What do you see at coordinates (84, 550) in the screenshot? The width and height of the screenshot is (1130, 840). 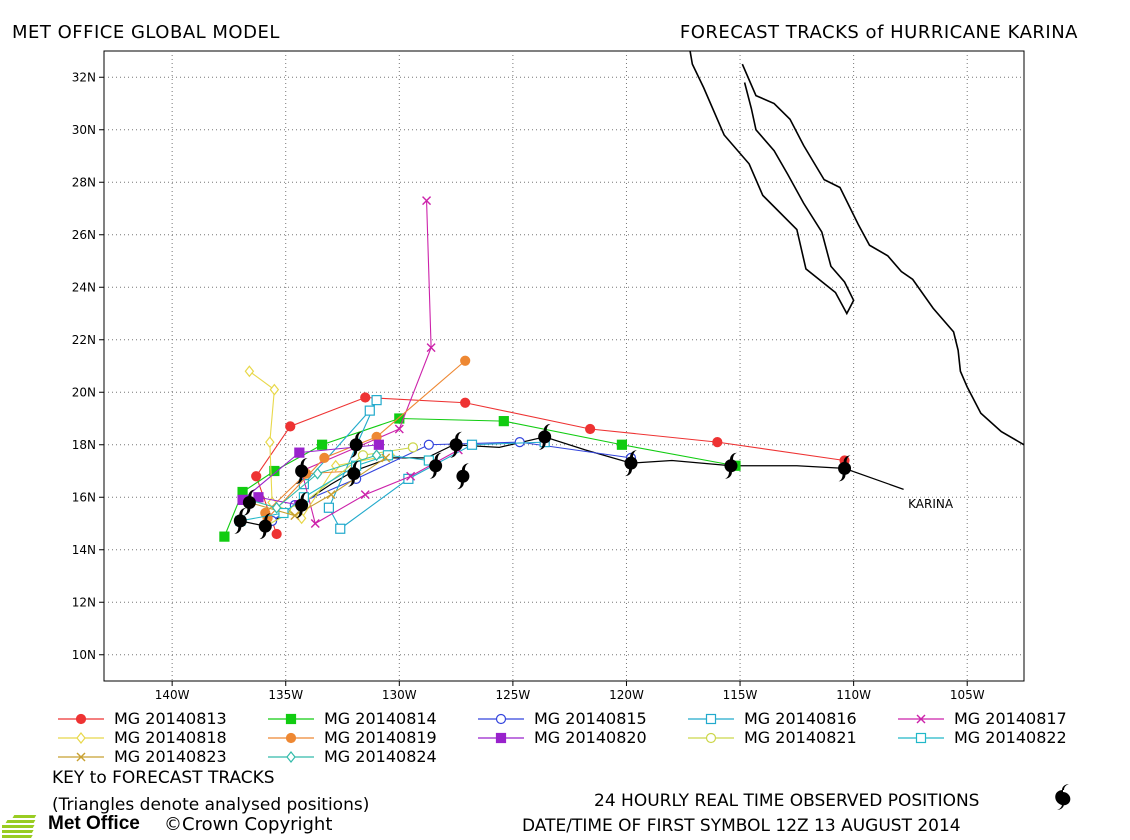 I see `tick-label-lat: 14N` at bounding box center [84, 550].